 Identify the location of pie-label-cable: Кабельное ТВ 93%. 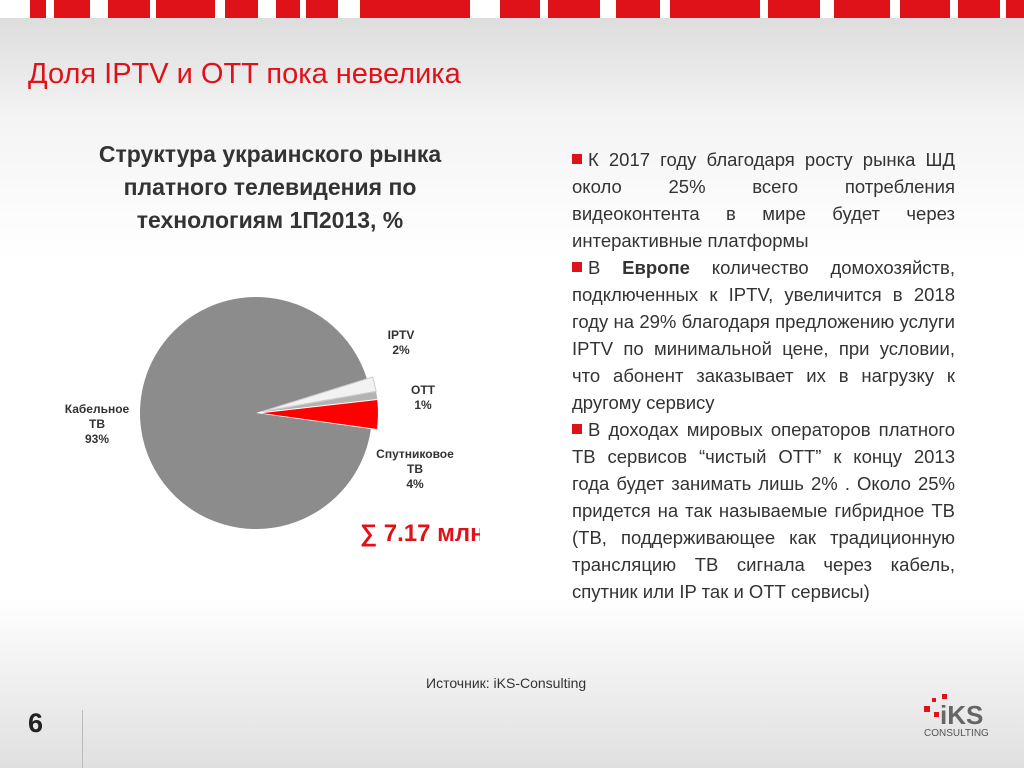
(97, 424).